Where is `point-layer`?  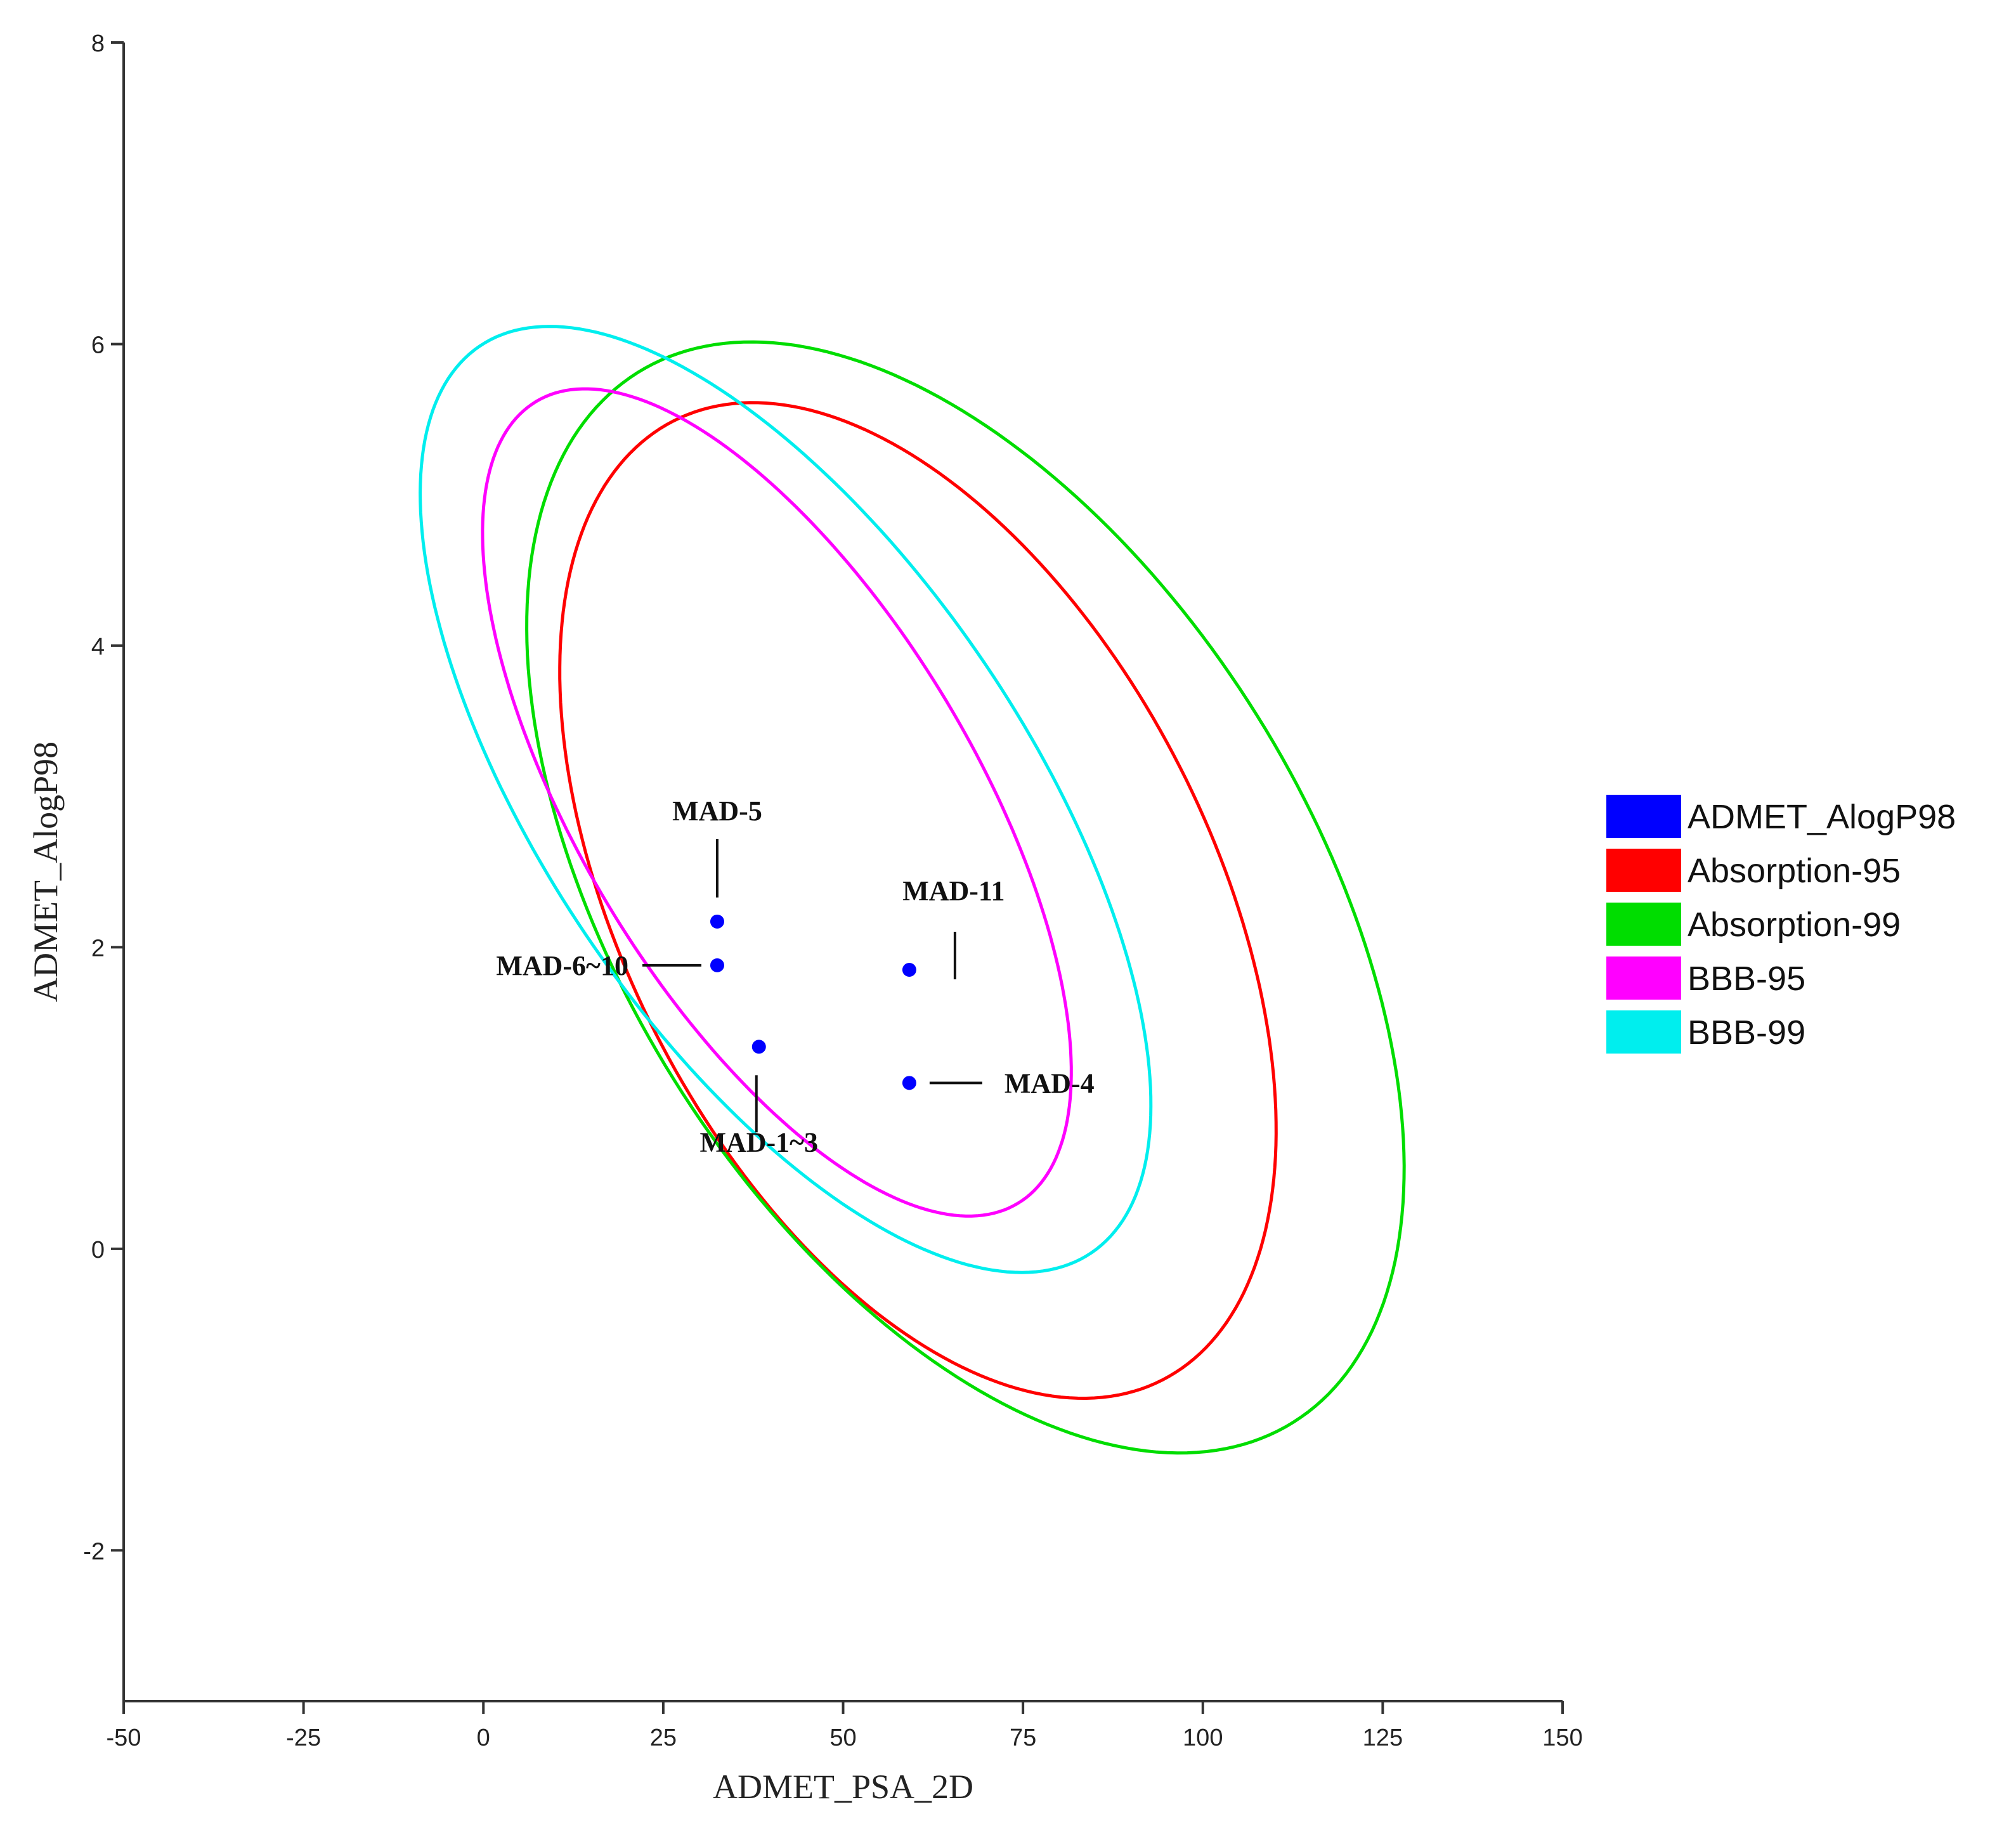
point-layer is located at coordinates (813, 1002).